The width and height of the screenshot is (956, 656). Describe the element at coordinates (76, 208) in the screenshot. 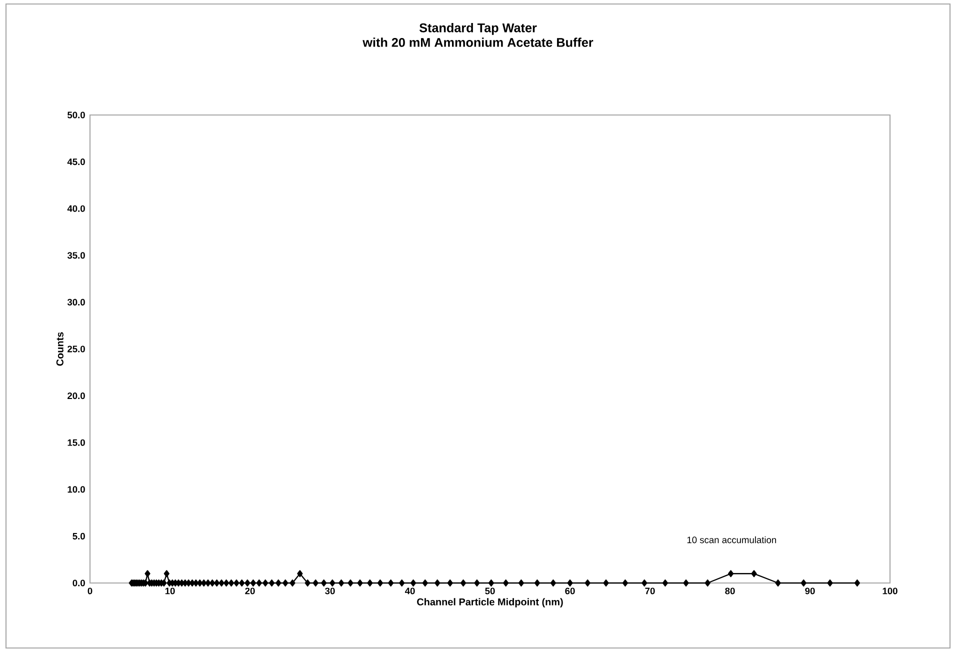

I see `y-tick-label: 40.0` at that location.